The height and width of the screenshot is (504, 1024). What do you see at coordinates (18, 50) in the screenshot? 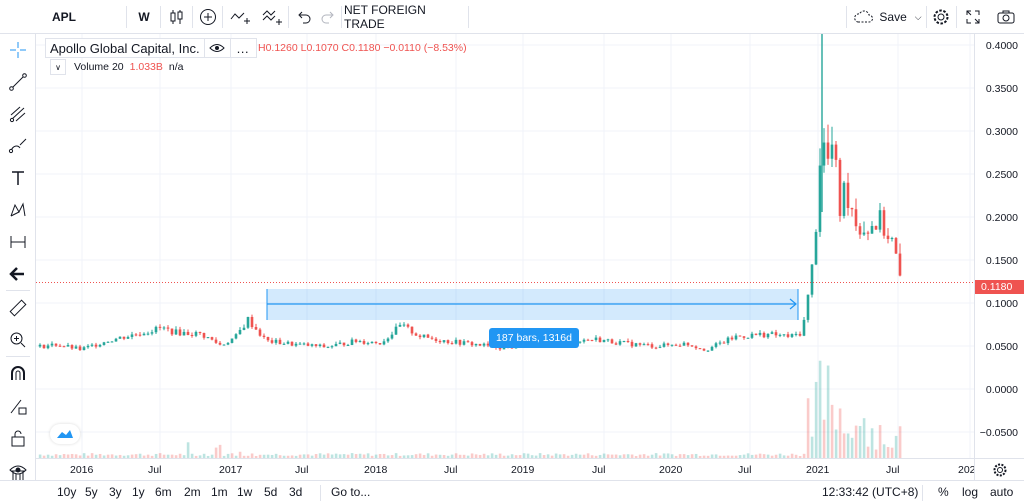
I see `crosshair-tool` at bounding box center [18, 50].